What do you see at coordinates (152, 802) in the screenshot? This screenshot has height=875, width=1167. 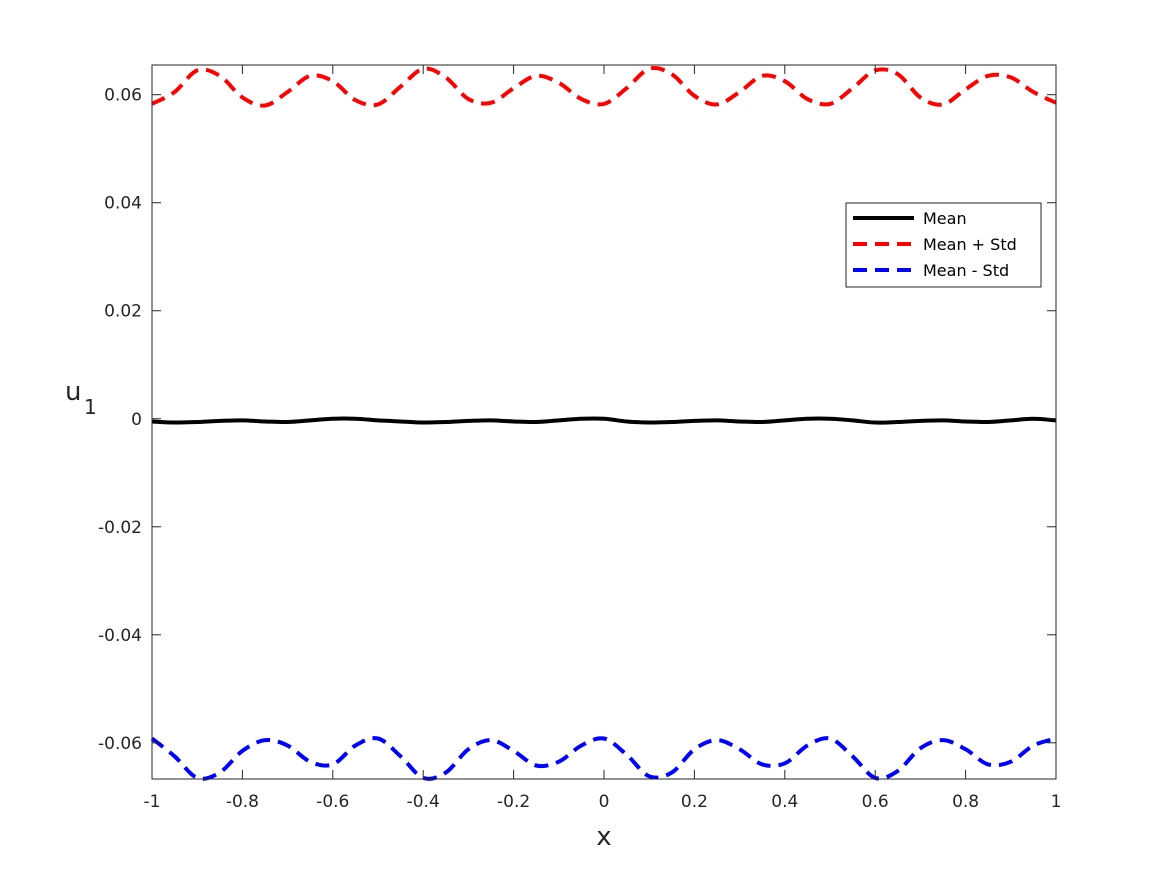 I see `x-tick-label: -1` at bounding box center [152, 802].